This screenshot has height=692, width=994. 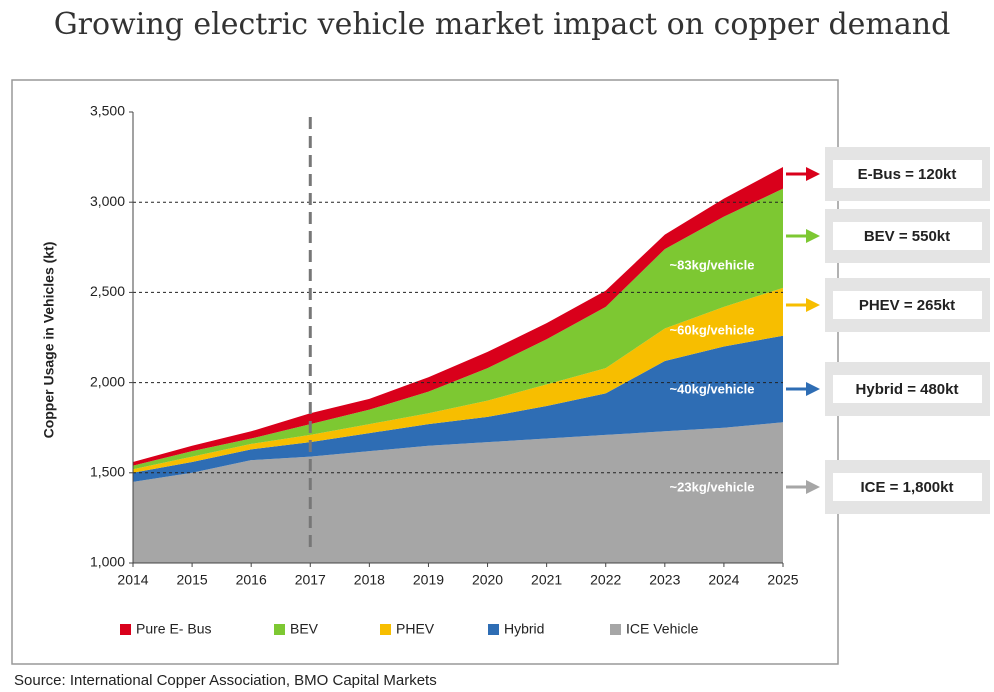 I want to click on callout-text: ICE = 1,800kt, so click(x=907, y=487).